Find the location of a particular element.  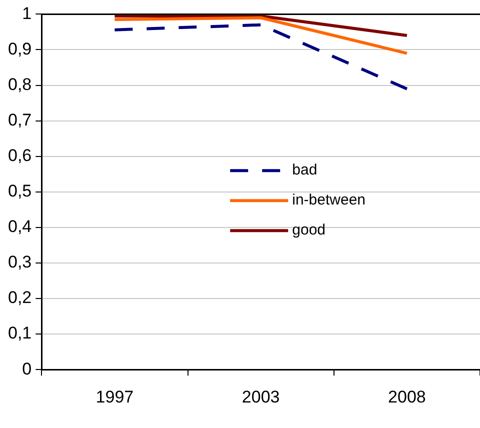

y-tick-label: 0,5 is located at coordinates (20, 191).